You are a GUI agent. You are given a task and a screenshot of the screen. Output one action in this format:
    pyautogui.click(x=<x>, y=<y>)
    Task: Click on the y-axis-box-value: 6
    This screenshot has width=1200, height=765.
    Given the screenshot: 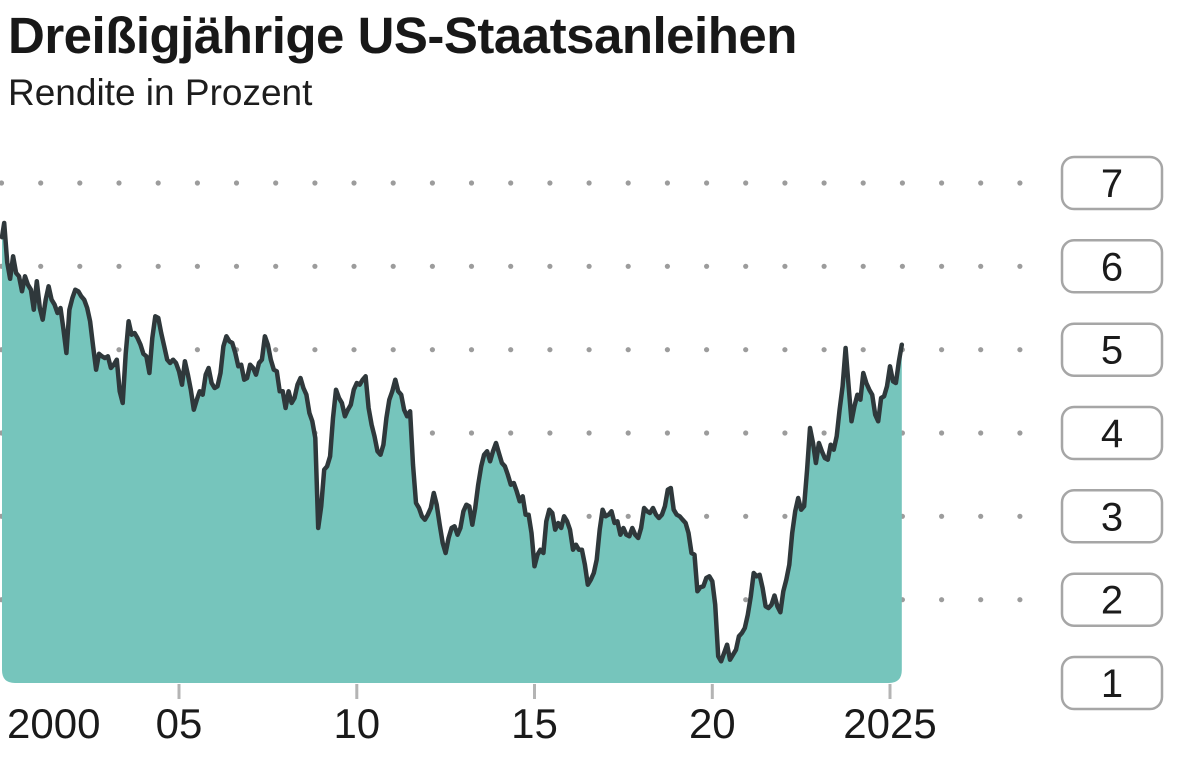 What is the action you would take?
    pyautogui.click(x=1112, y=267)
    